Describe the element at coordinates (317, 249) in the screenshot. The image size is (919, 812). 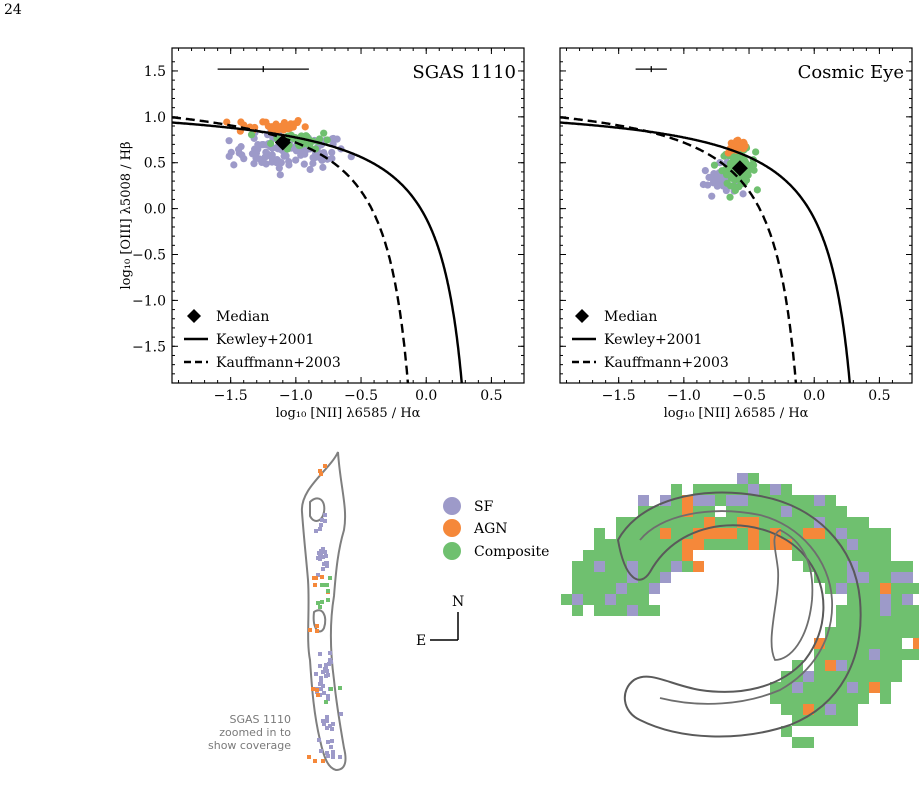
I see `plot-area` at that location.